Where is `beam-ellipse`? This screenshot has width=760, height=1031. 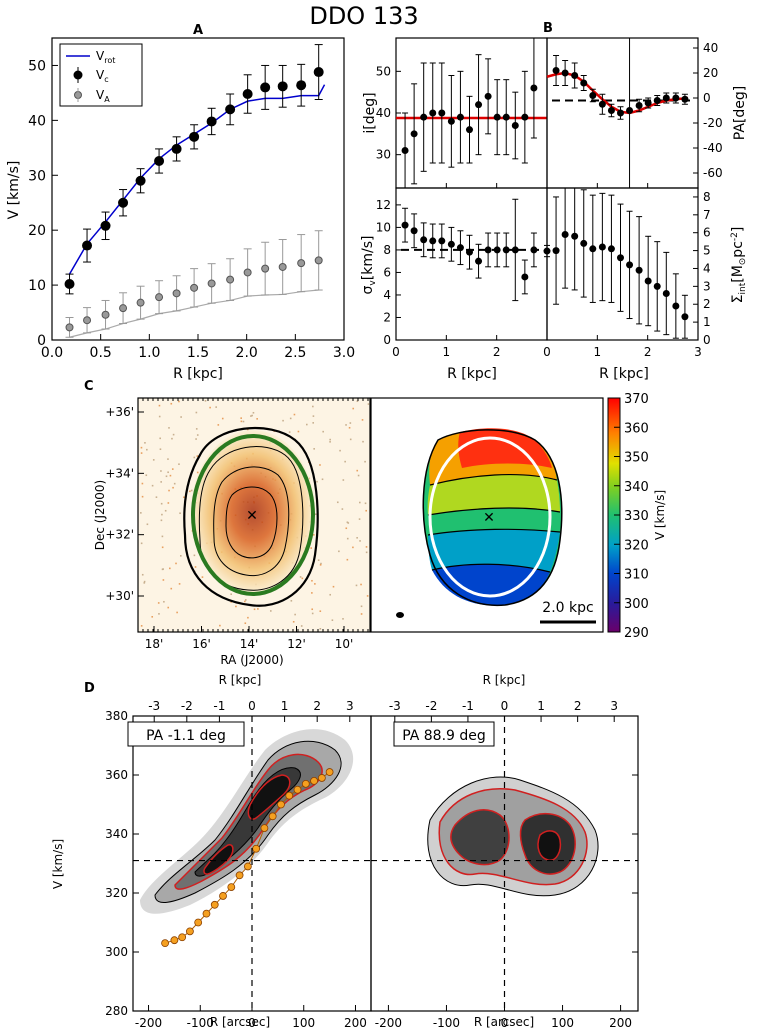 beam-ellipse is located at coordinates (400, 615).